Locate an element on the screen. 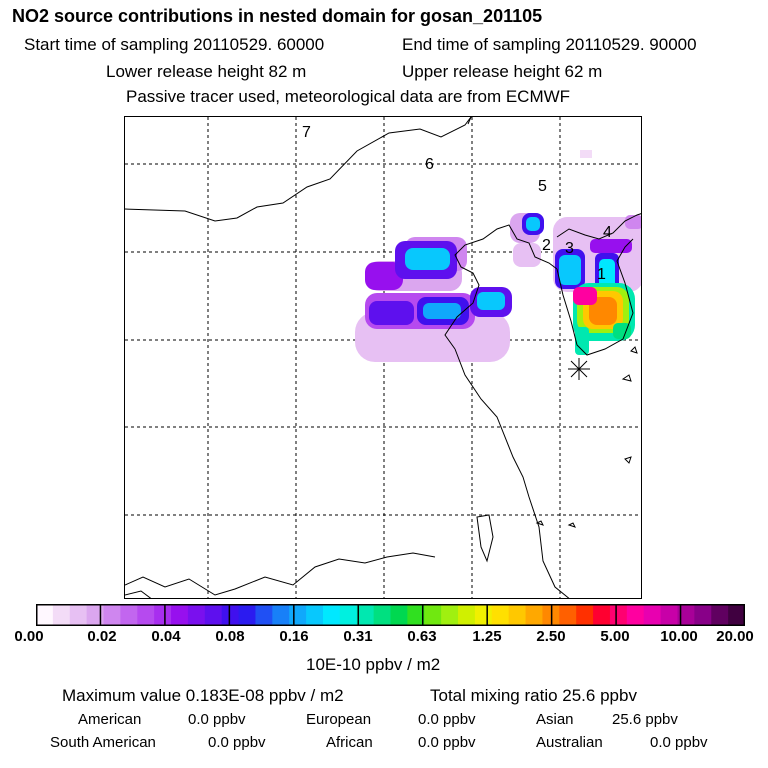 The width and height of the screenshot is (768, 768). trajectory-label-2: 2 is located at coordinates (546, 245).